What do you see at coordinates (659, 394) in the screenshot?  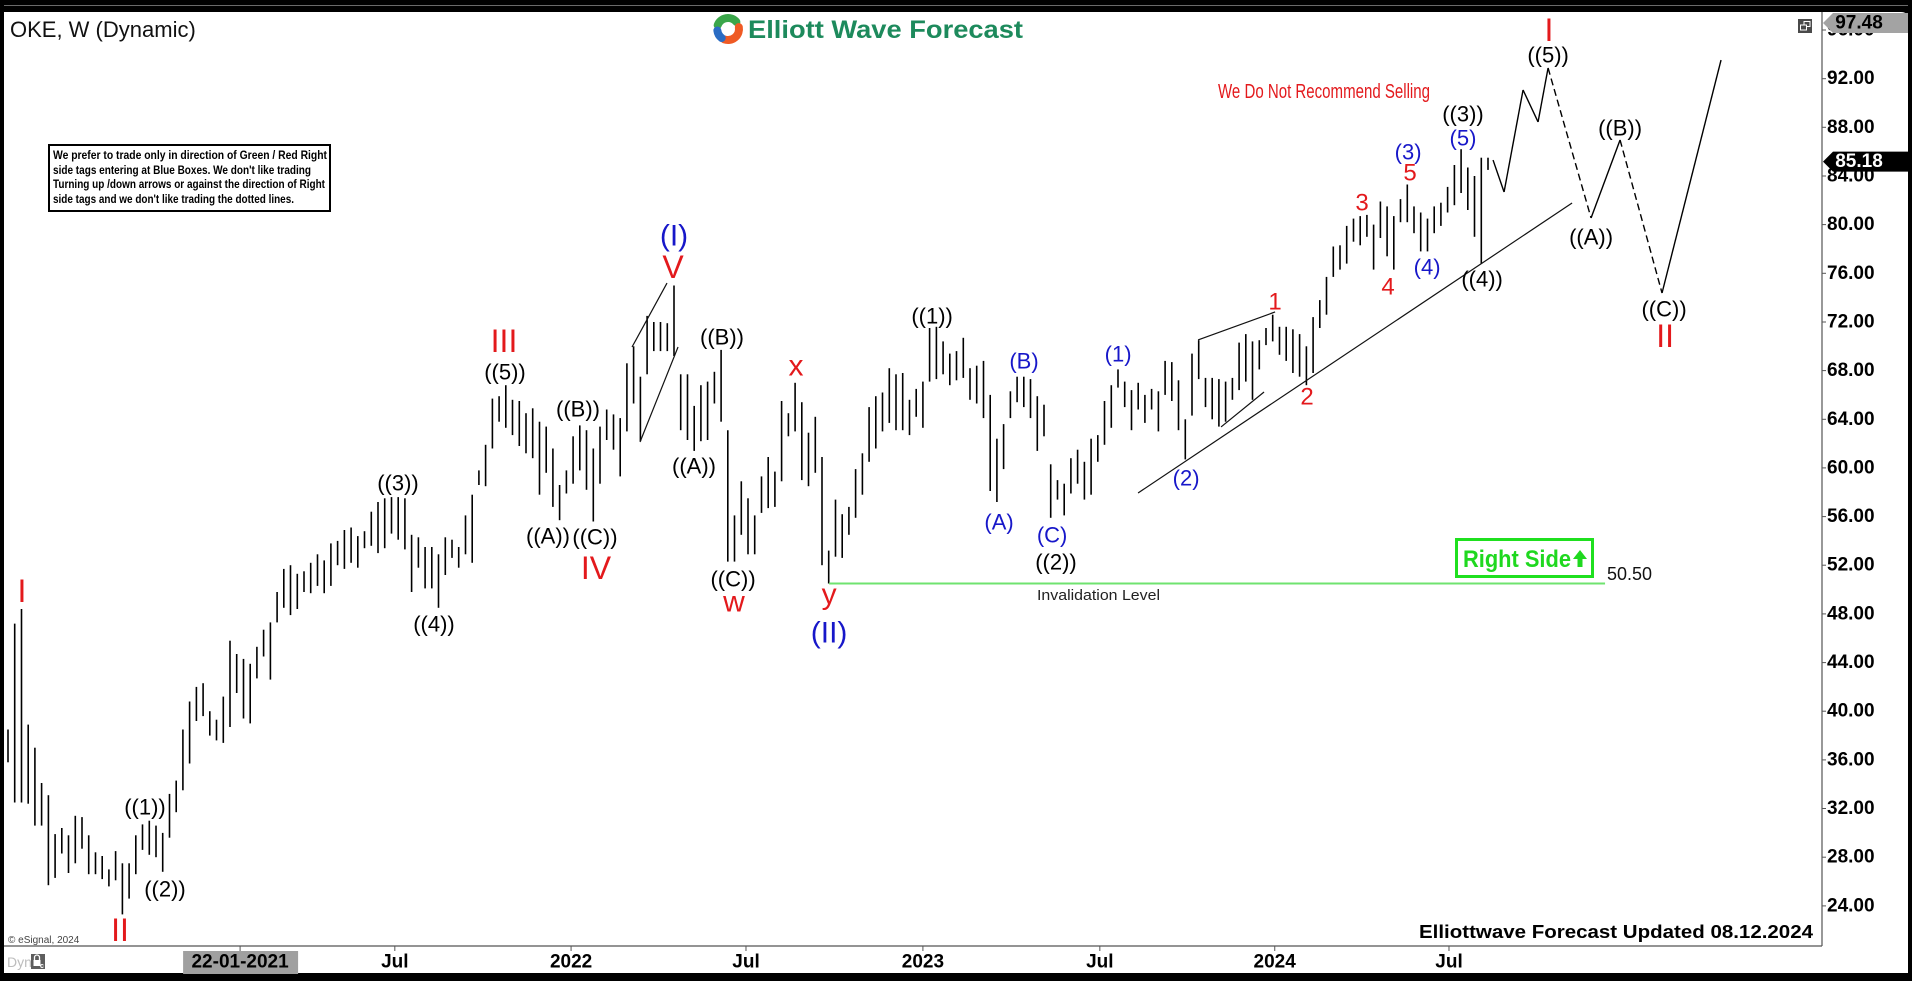 I see `ending-diagonal-lower-line` at bounding box center [659, 394].